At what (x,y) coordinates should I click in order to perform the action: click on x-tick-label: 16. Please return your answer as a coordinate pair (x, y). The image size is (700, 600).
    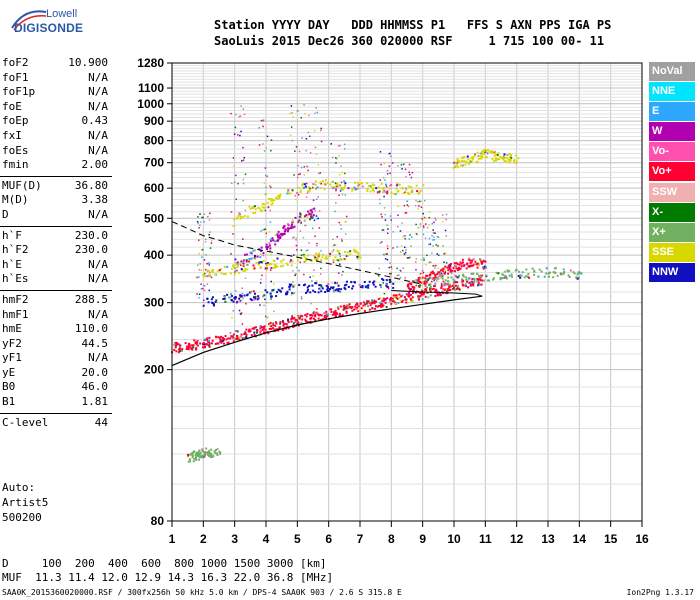
    Looking at the image, I should click on (642, 539).